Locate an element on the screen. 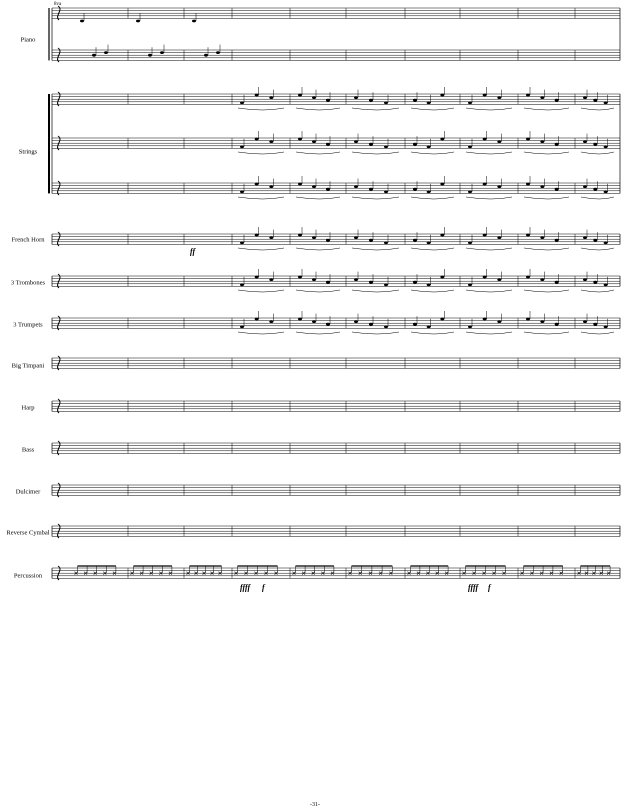  dynamic-mark: ff is located at coordinates (193, 251).